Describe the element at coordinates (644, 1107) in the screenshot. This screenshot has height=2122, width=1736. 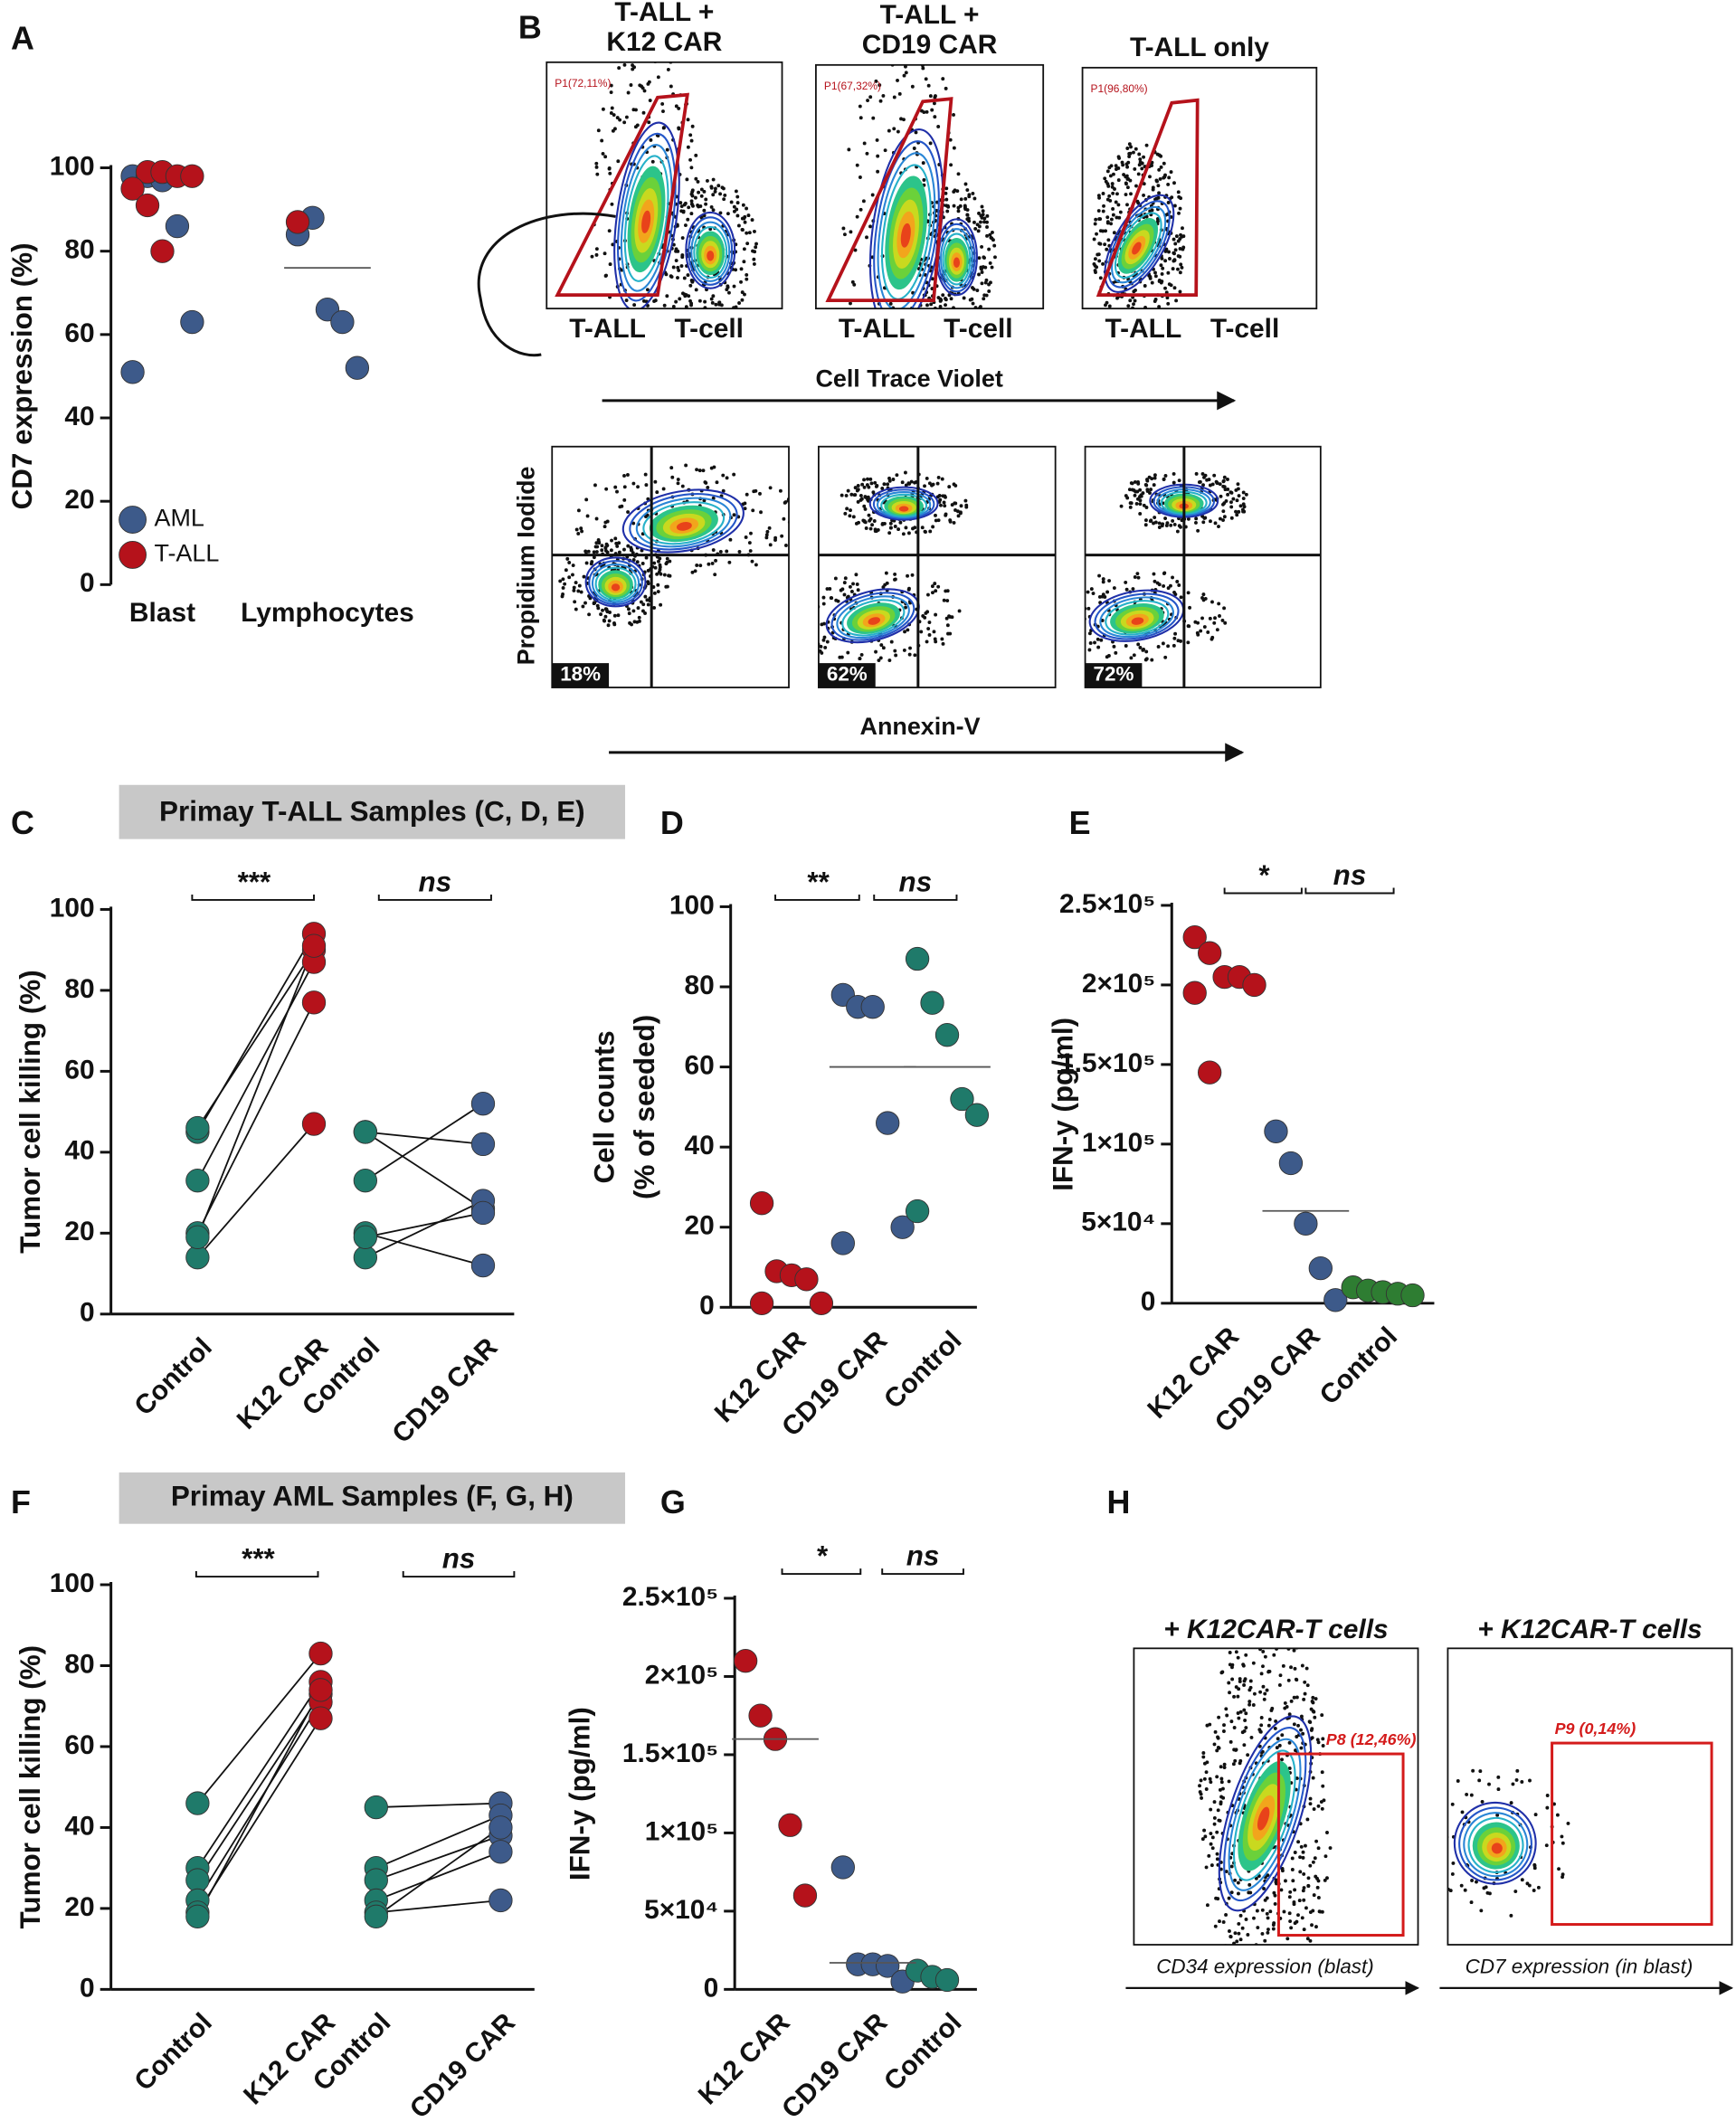
I see `y-axis-title: (% of seeded)` at that location.